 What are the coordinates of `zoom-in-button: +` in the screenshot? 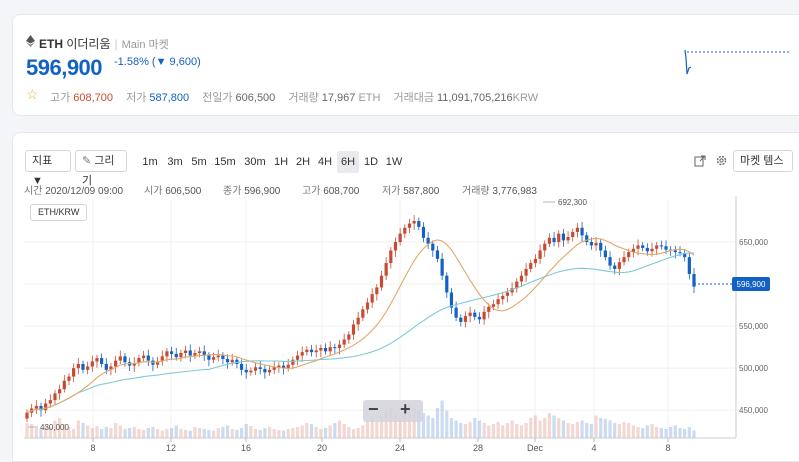 It's located at (405, 409).